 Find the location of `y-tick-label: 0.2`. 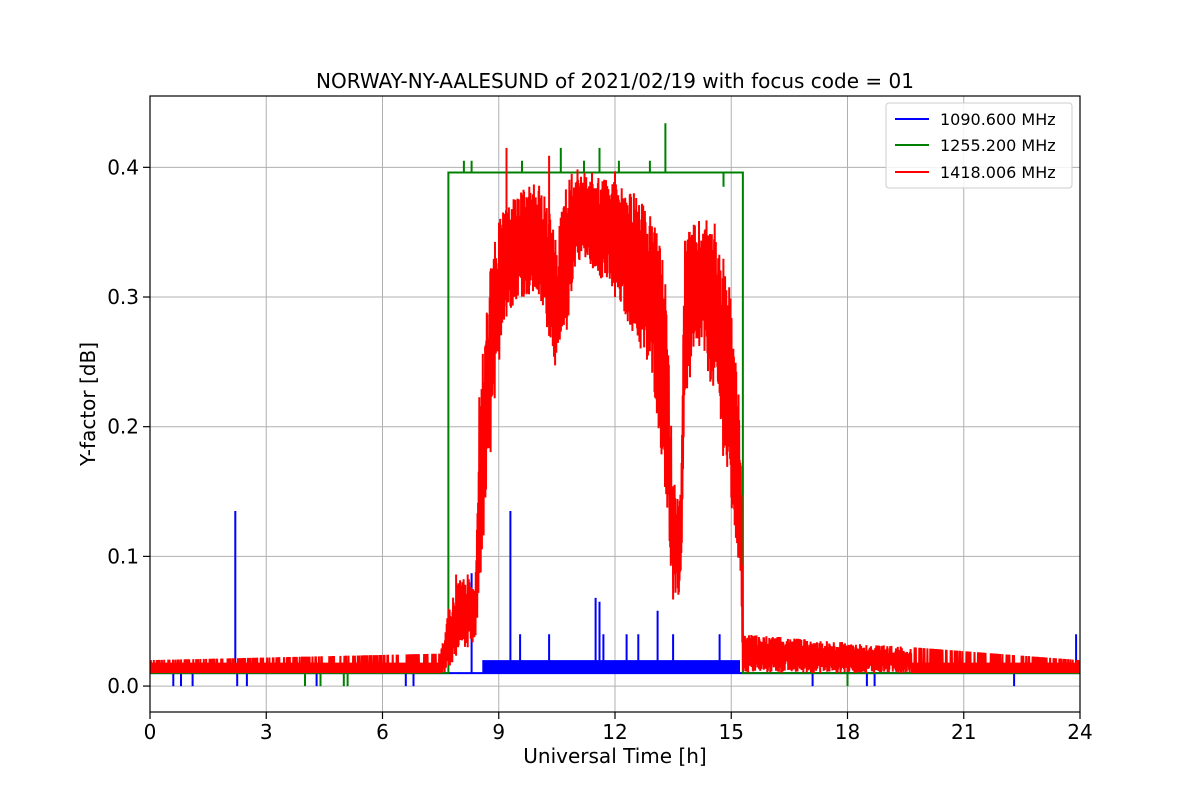

y-tick-label: 0.2 is located at coordinates (123, 427).